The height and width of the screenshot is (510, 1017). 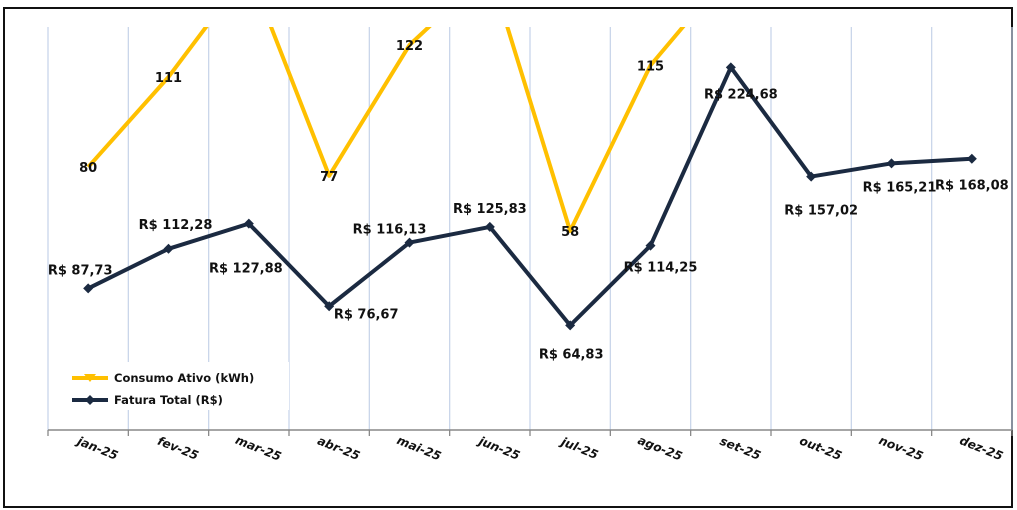 What do you see at coordinates (740, 448) in the screenshot?
I see `x-tick-label: set-25` at bounding box center [740, 448].